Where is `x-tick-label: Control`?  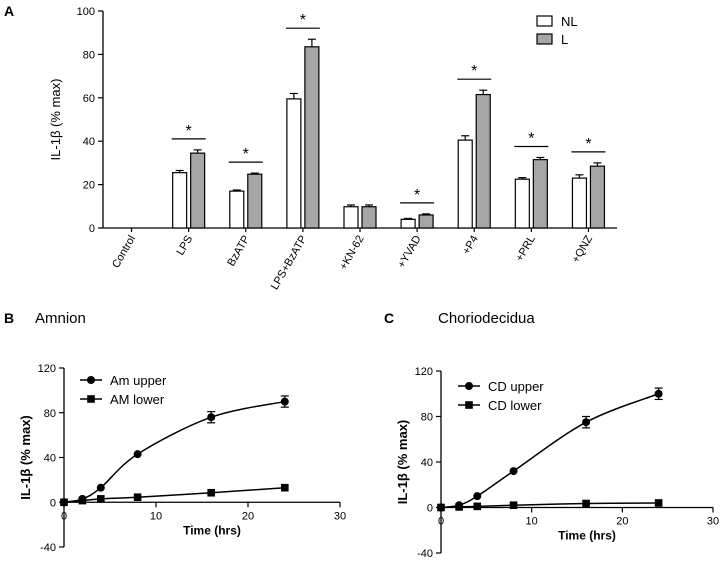 x-tick-label: Control is located at coordinates (124, 252).